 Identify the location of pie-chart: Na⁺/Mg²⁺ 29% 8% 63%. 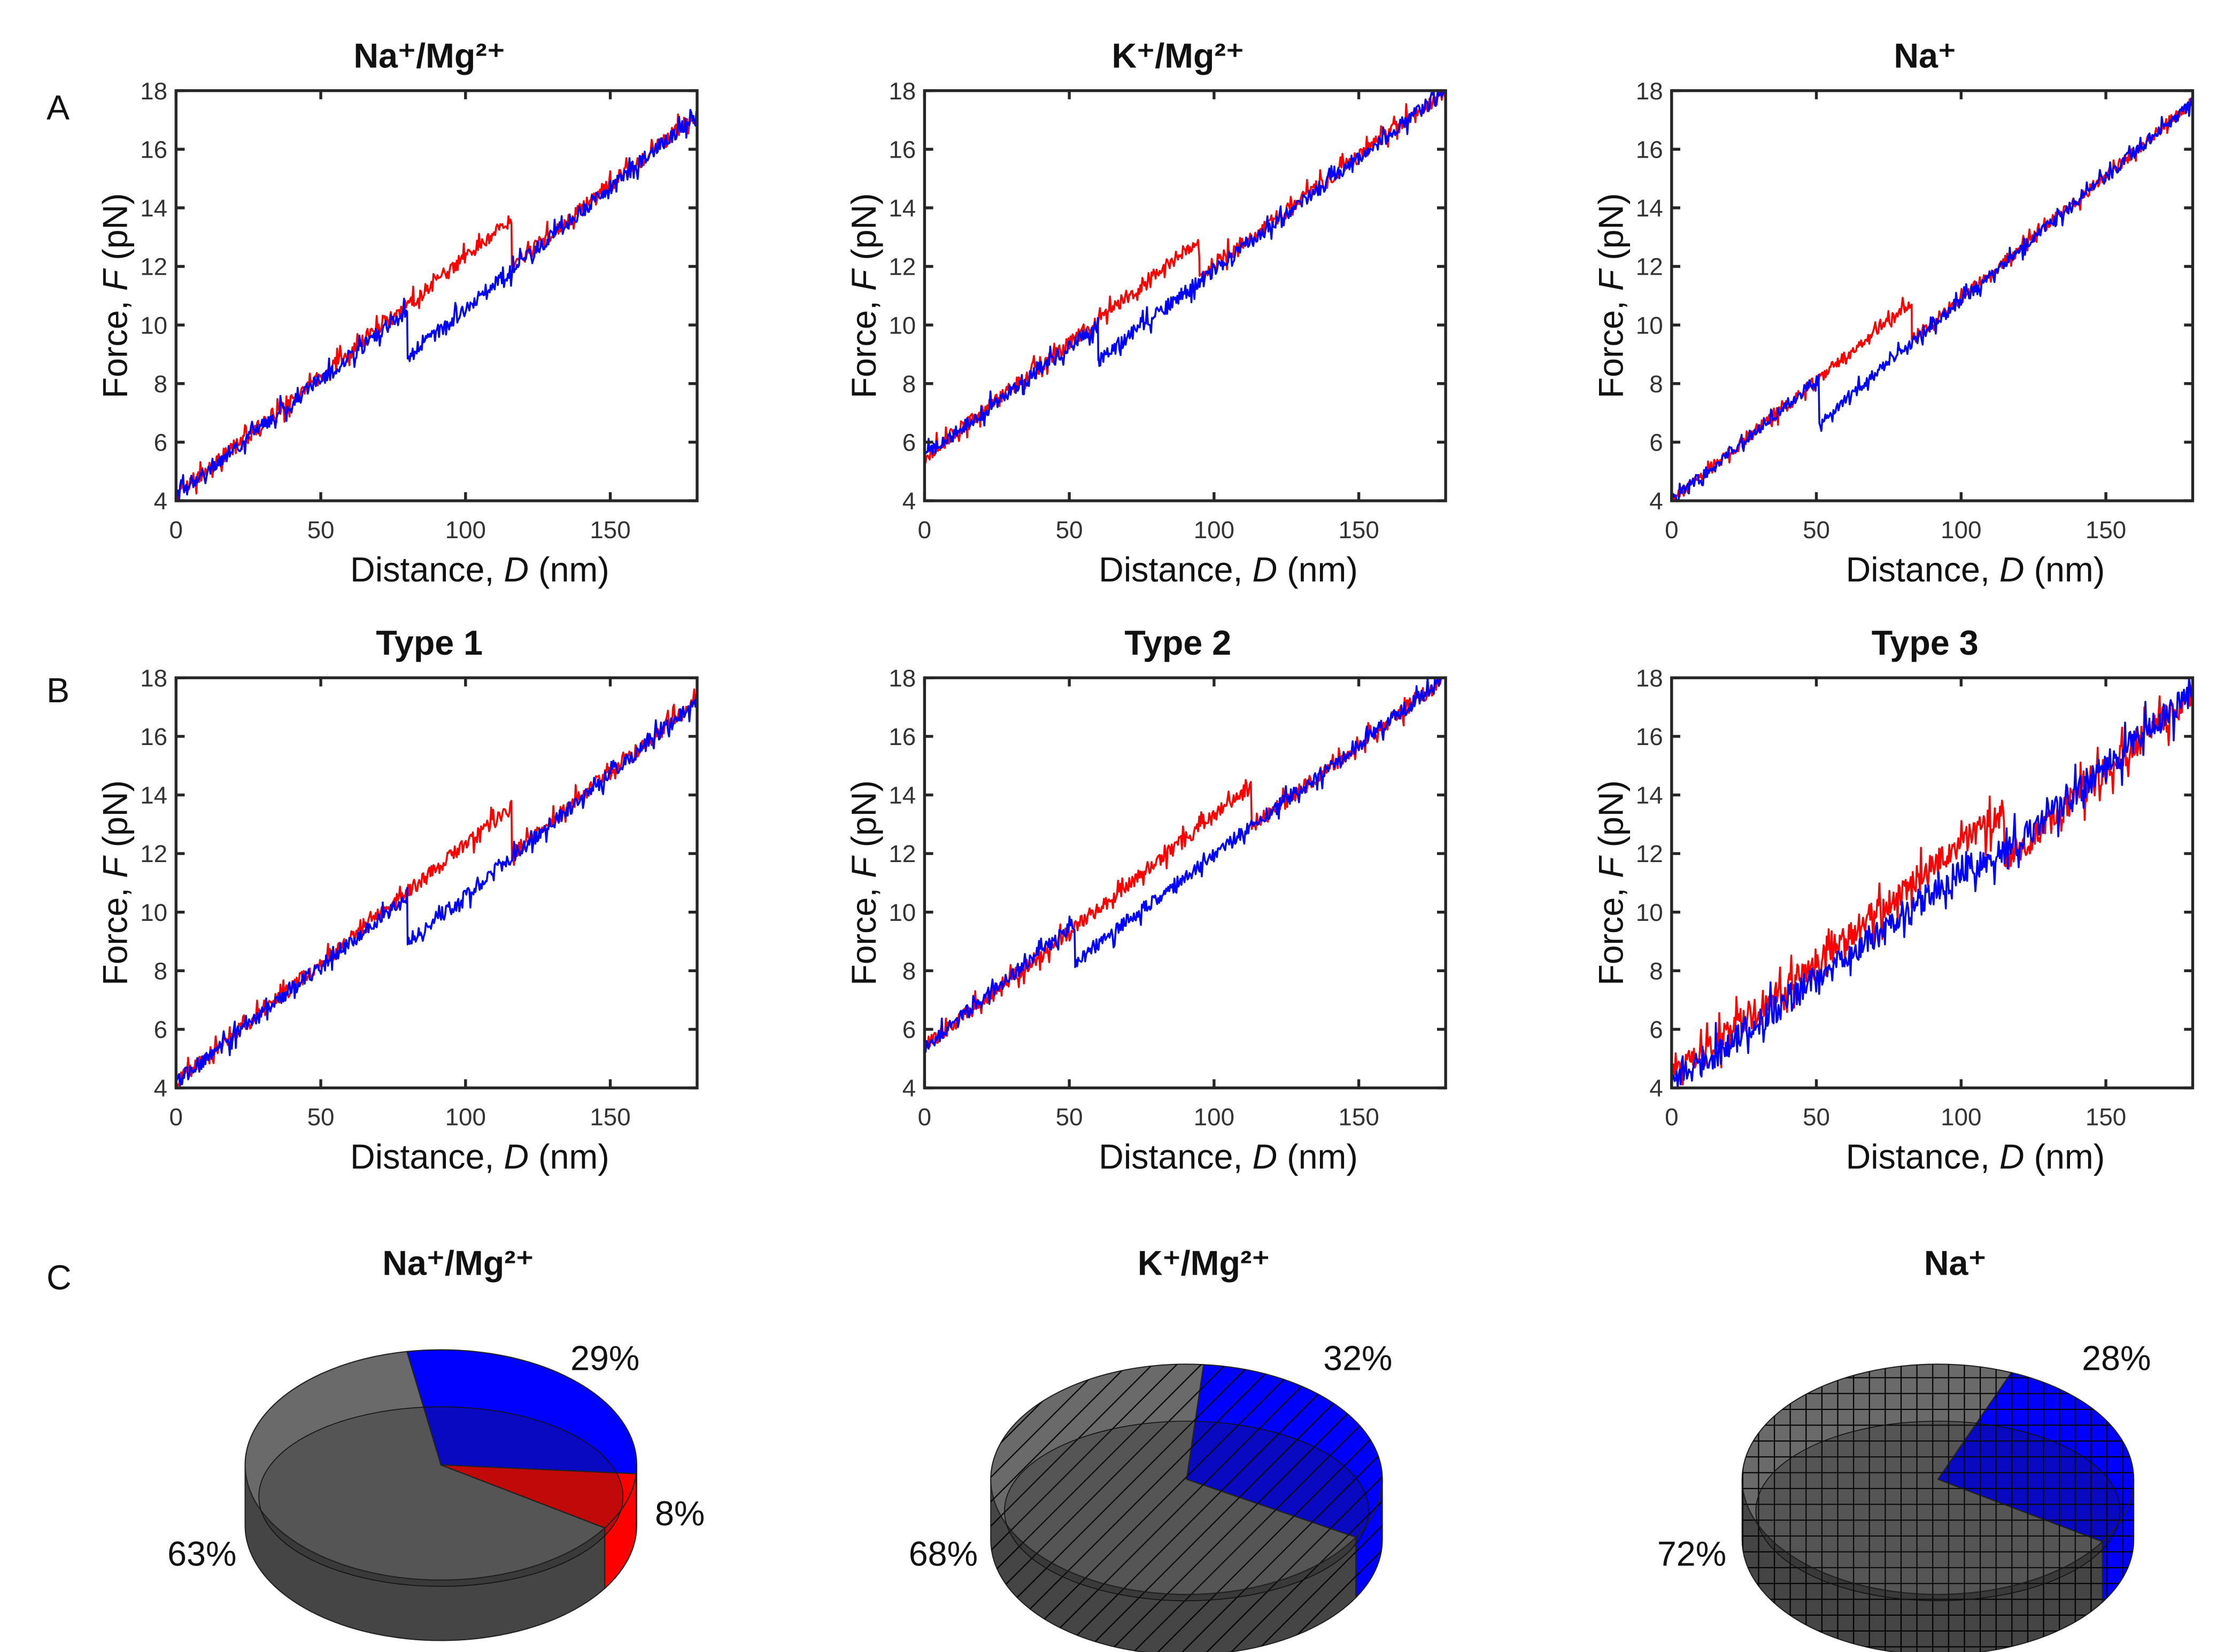
(436, 1442).